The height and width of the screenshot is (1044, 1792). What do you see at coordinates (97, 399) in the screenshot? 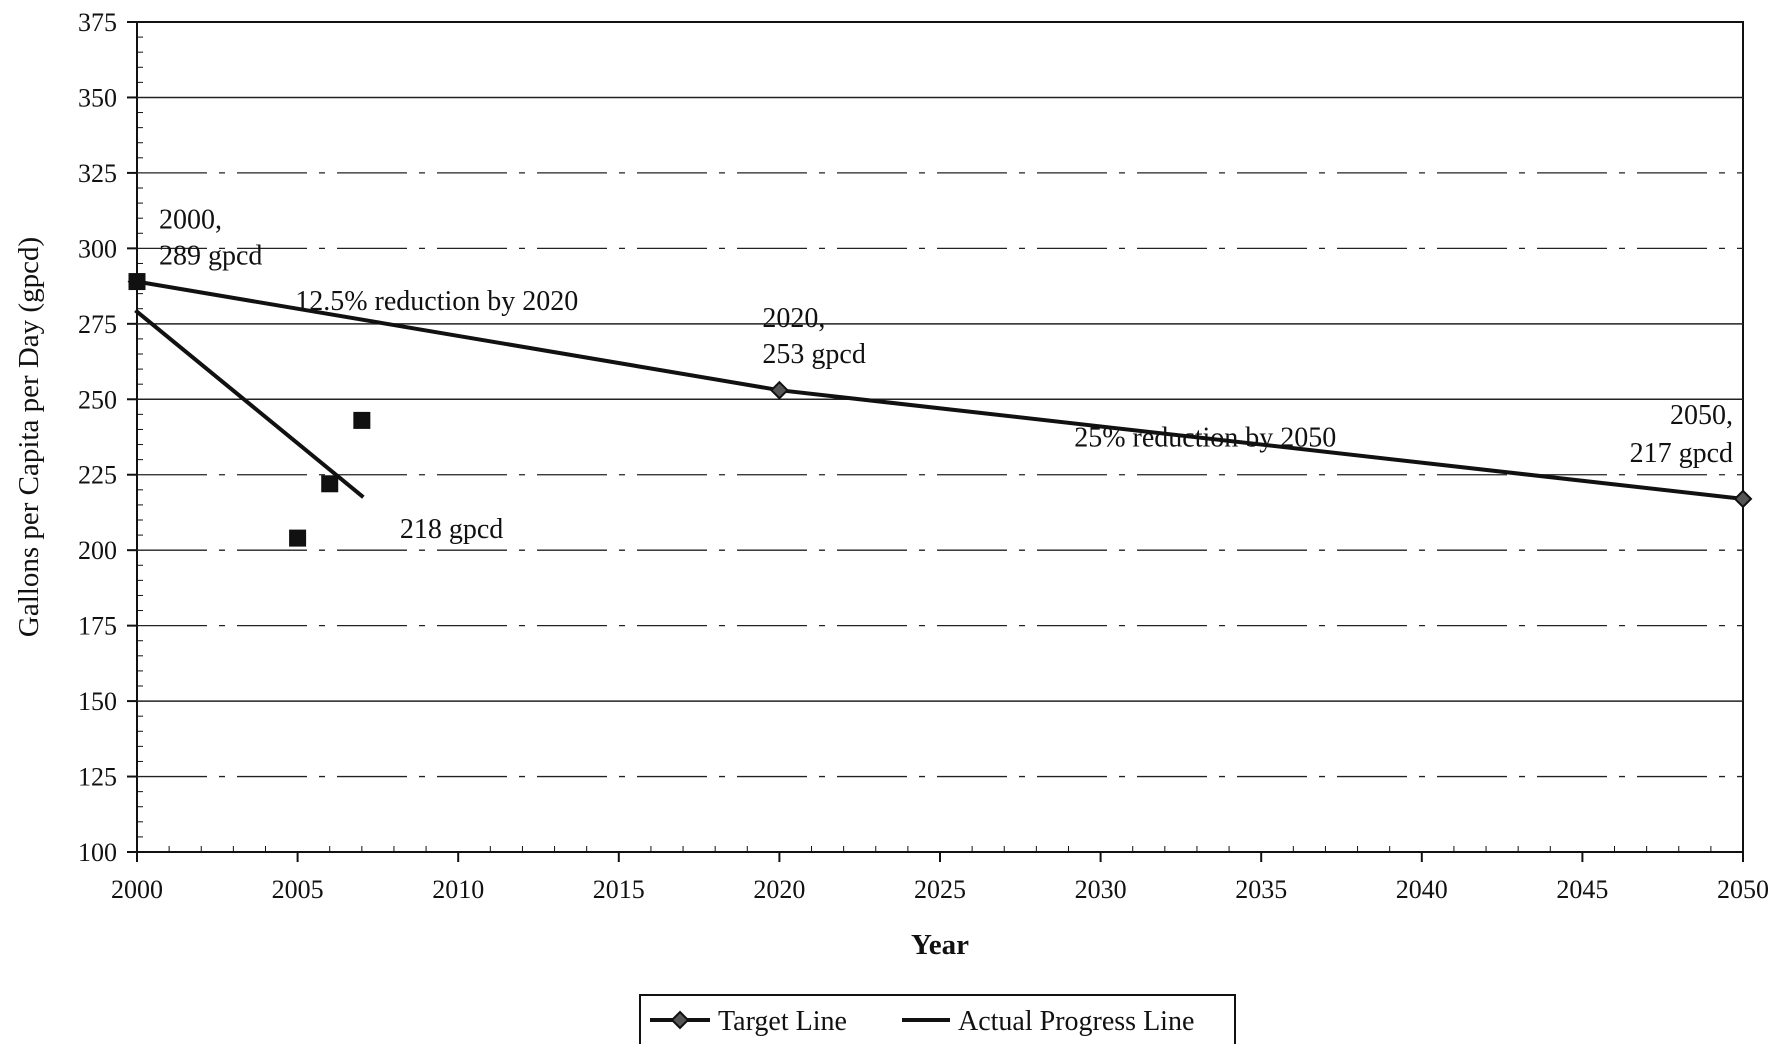
I see `y-tick-label: 250` at bounding box center [97, 399].